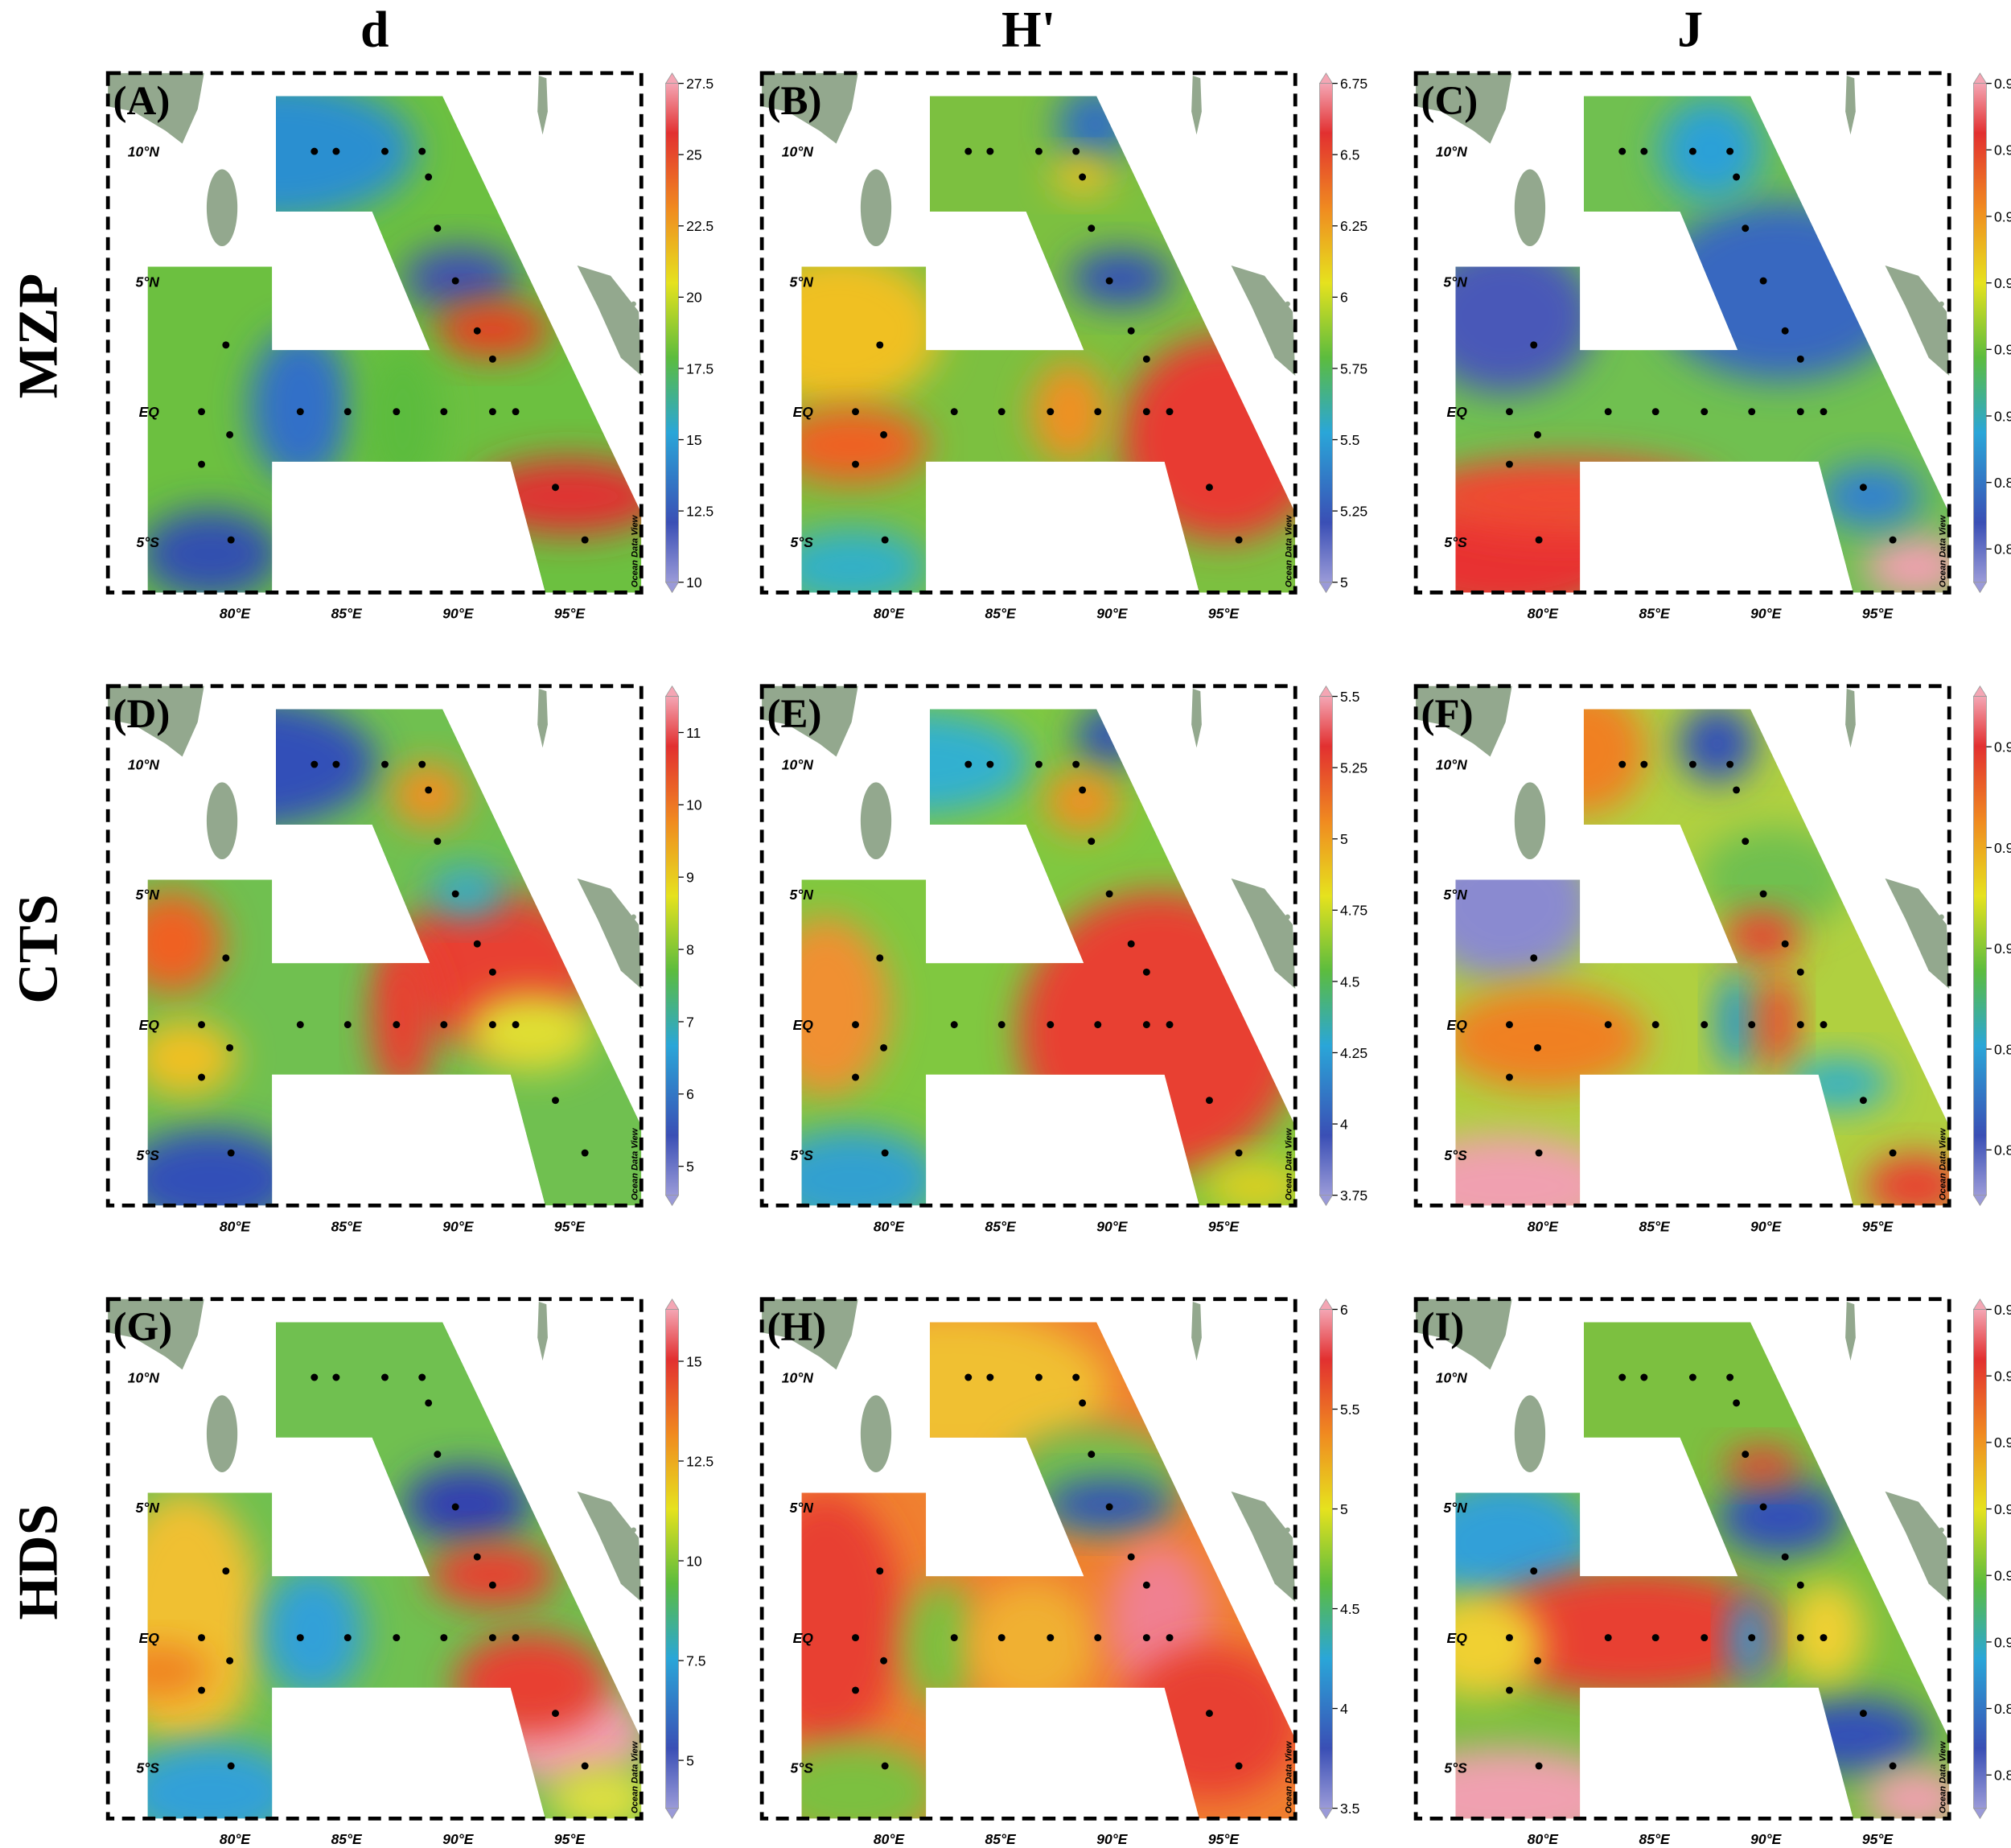  I want to click on contour-field, so click(1702, 957).